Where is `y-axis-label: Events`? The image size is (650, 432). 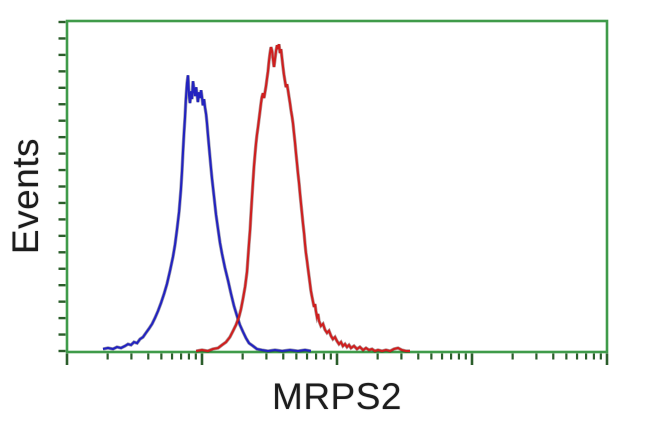 y-axis-label: Events is located at coordinates (25, 196).